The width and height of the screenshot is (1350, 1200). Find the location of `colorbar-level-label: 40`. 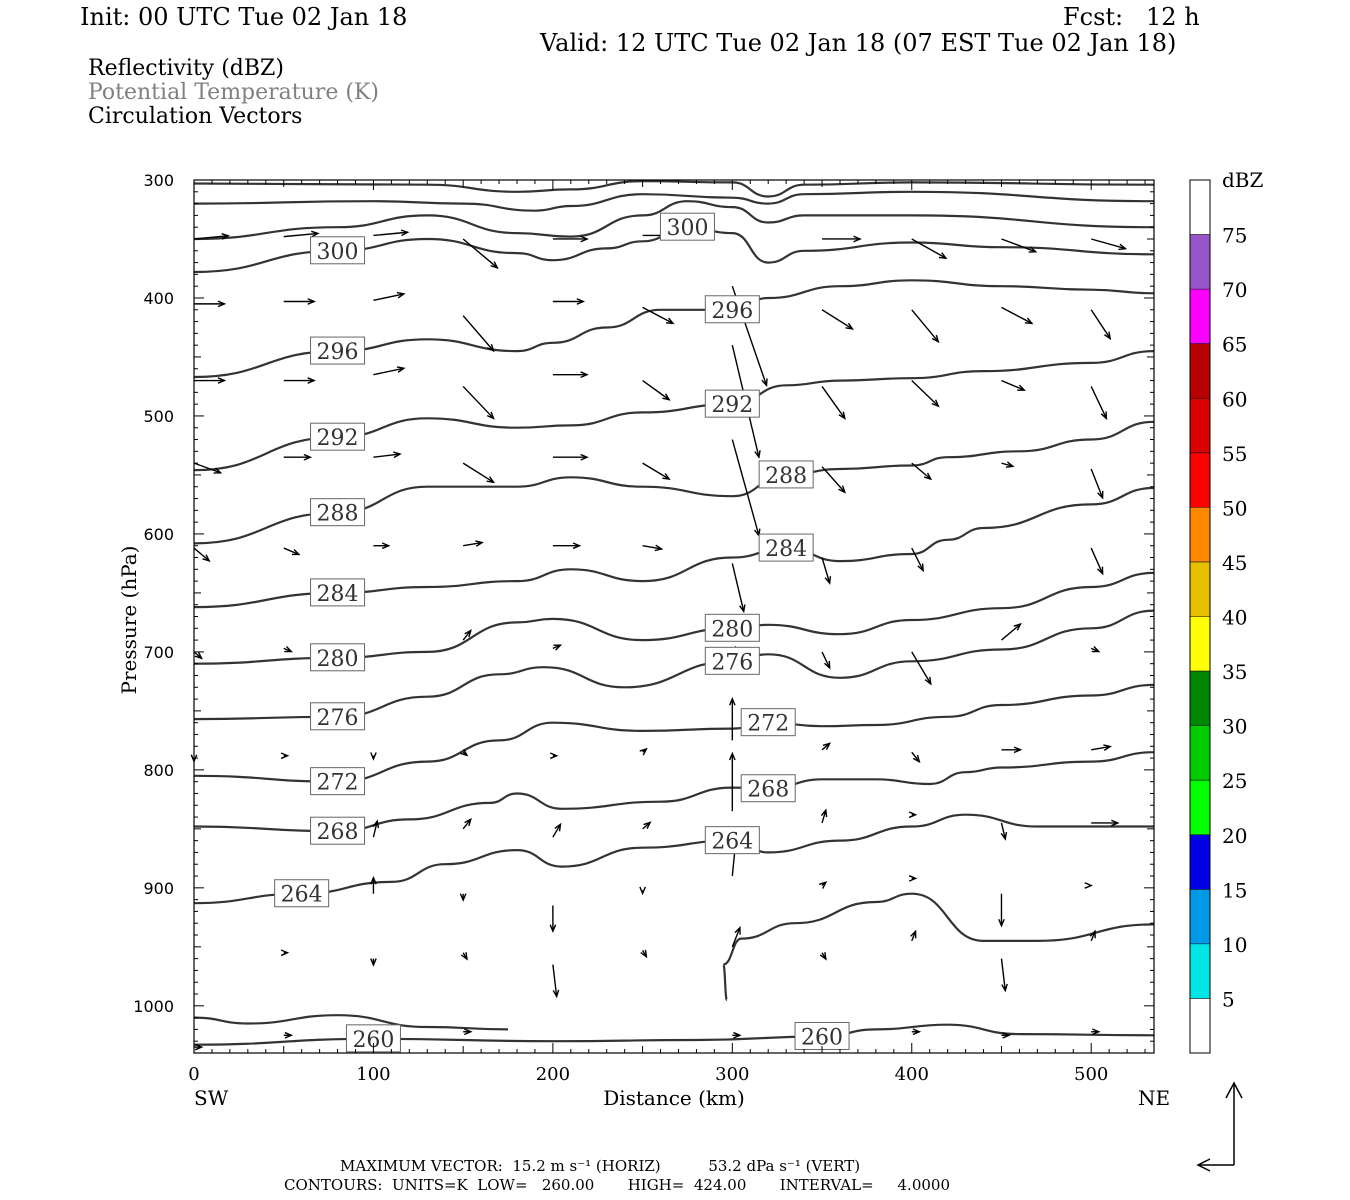

colorbar-level-label: 40 is located at coordinates (1234, 618).